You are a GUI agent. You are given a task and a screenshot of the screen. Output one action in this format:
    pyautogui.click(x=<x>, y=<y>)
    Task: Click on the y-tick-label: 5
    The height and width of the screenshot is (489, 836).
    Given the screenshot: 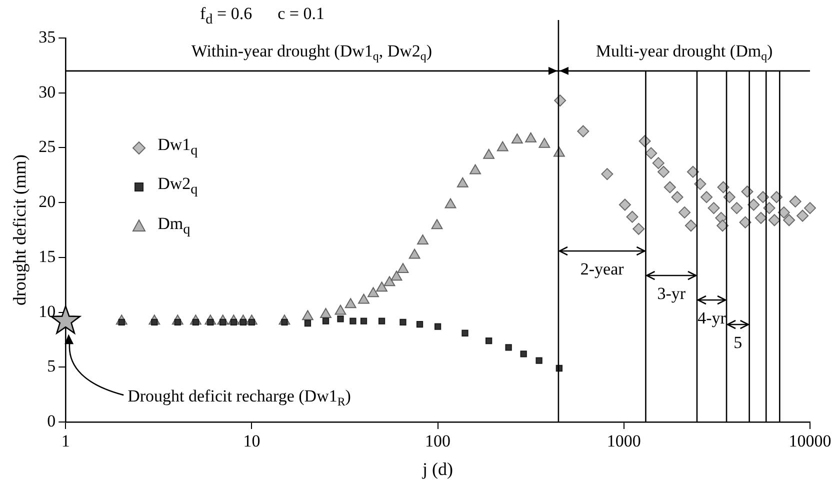 What is the action you would take?
    pyautogui.click(x=51, y=366)
    